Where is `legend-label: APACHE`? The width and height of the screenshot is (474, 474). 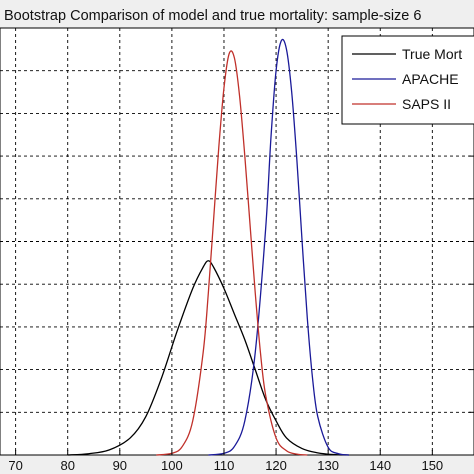 legend-label: APACHE is located at coordinates (430, 79).